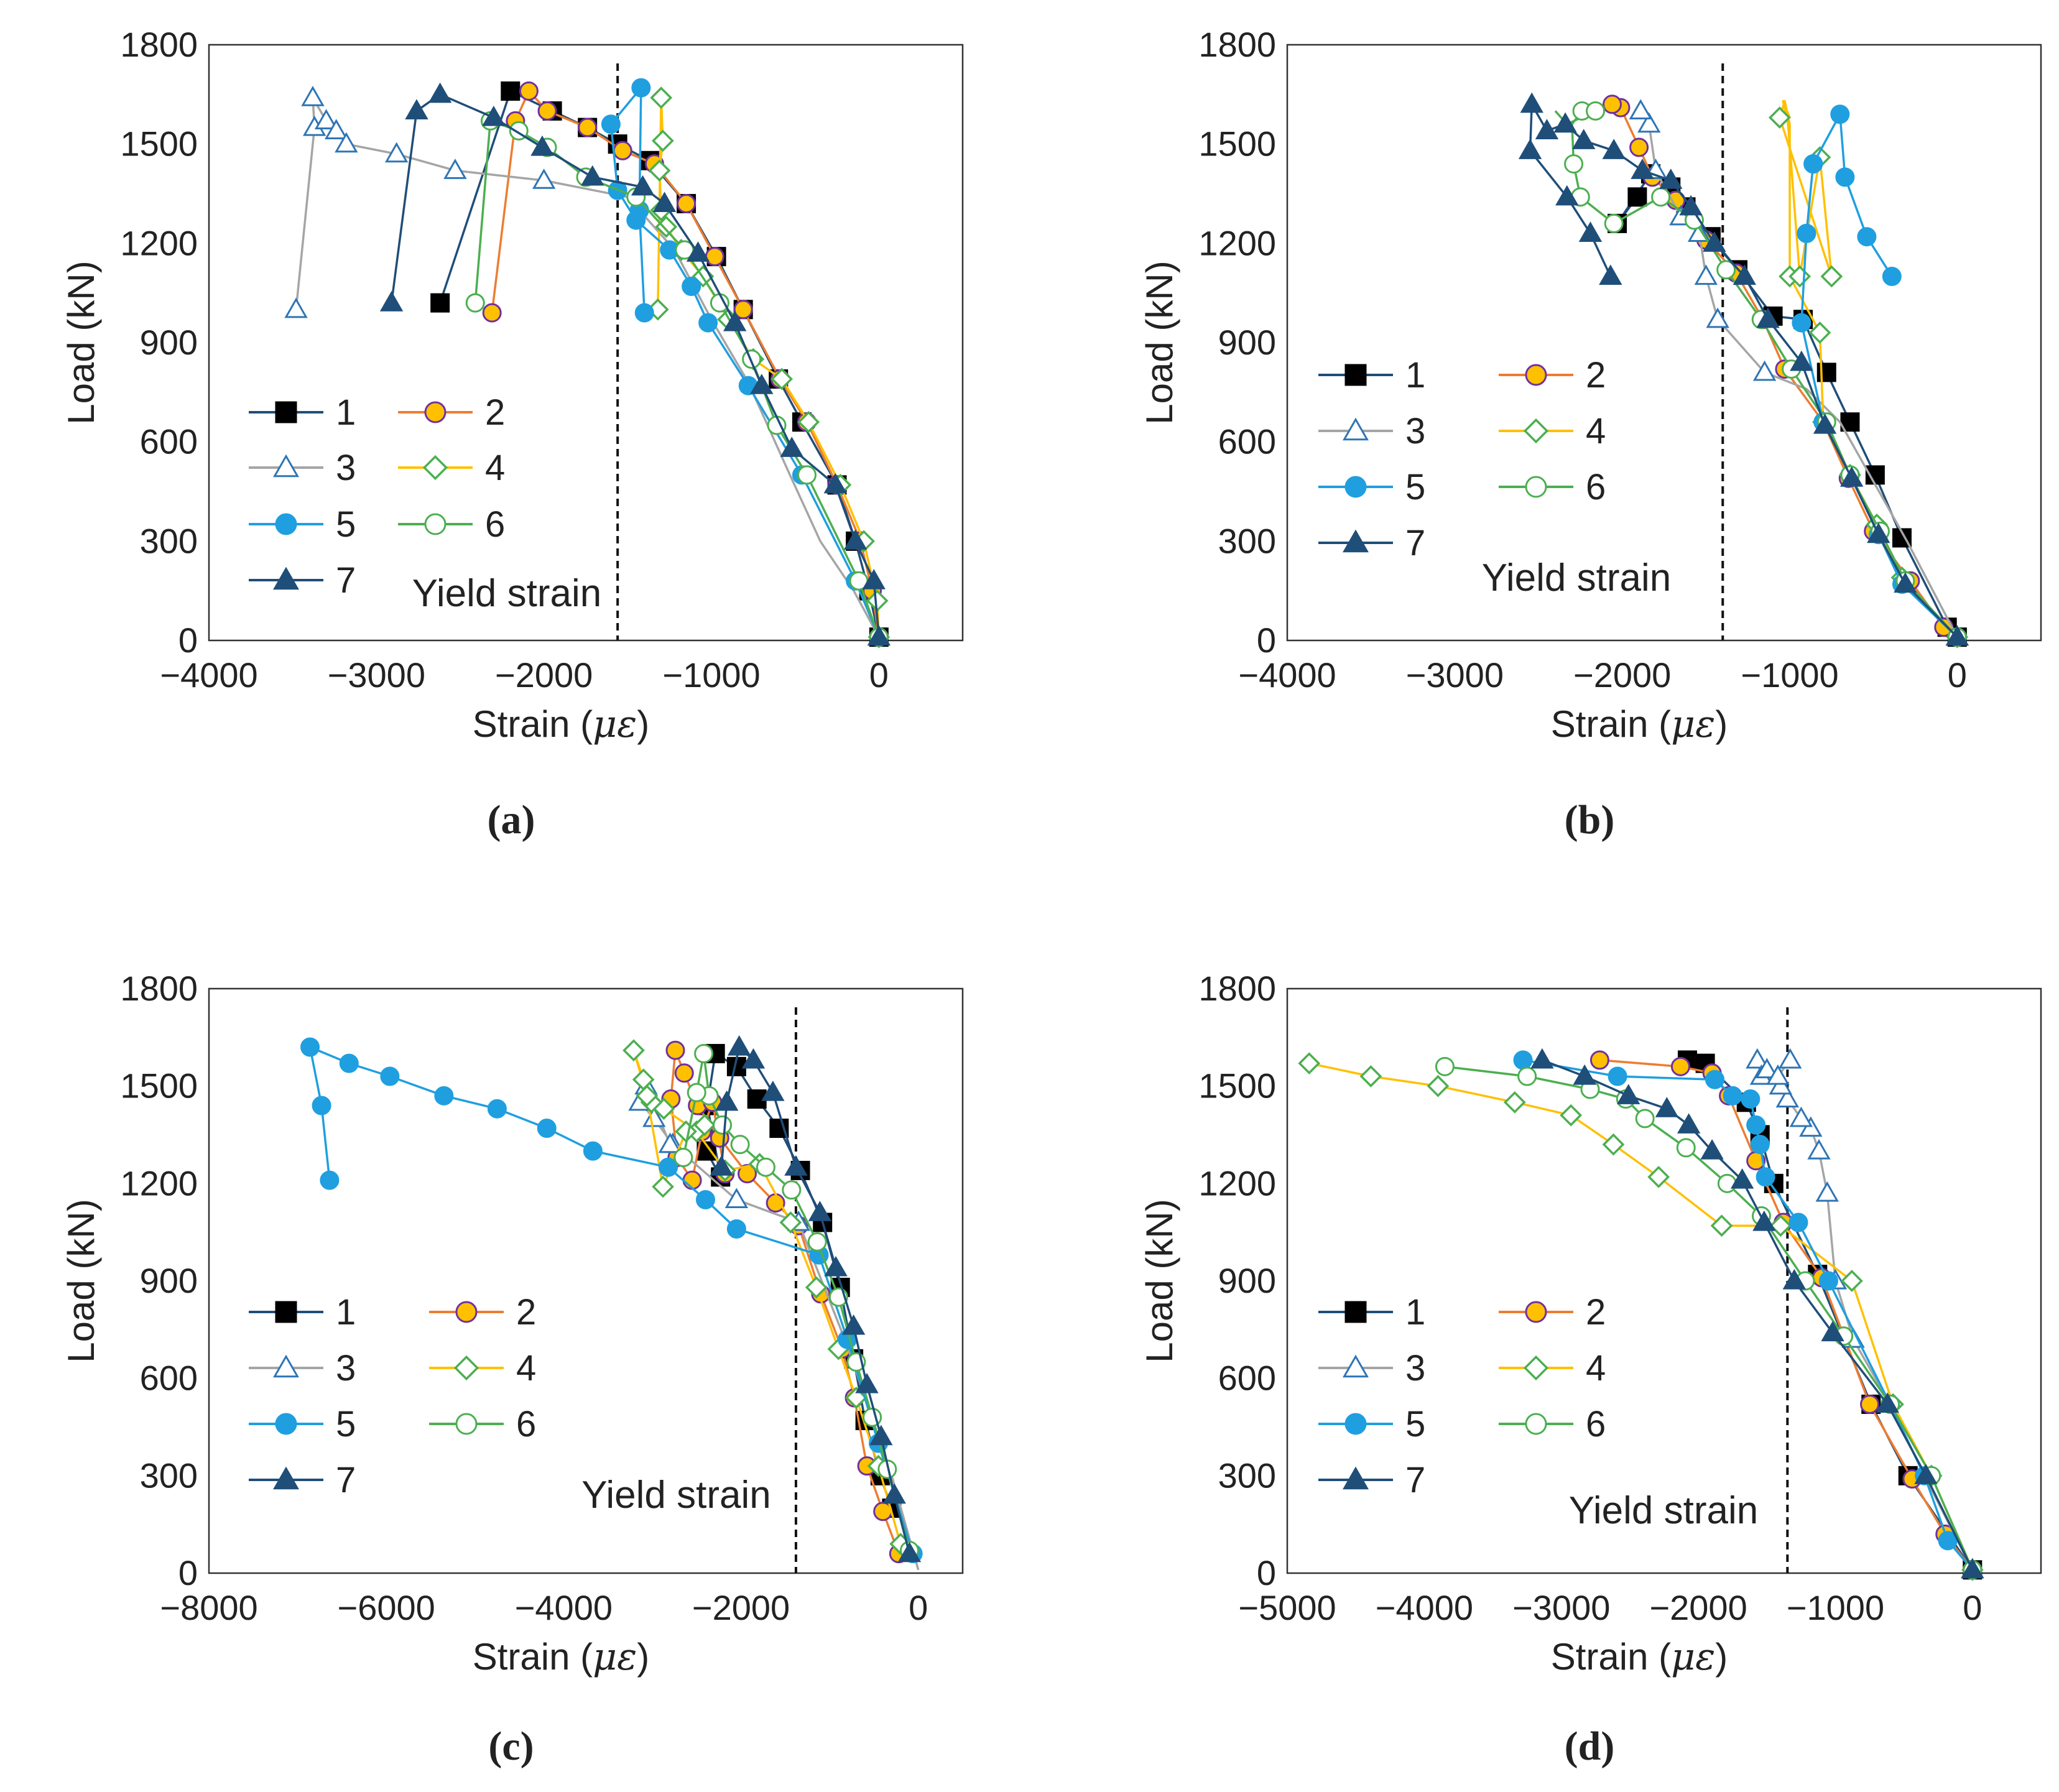 The width and height of the screenshot is (2059, 1792). Describe the element at coordinates (1596, 375) in the screenshot. I see `legend-entry-2: 2` at that location.